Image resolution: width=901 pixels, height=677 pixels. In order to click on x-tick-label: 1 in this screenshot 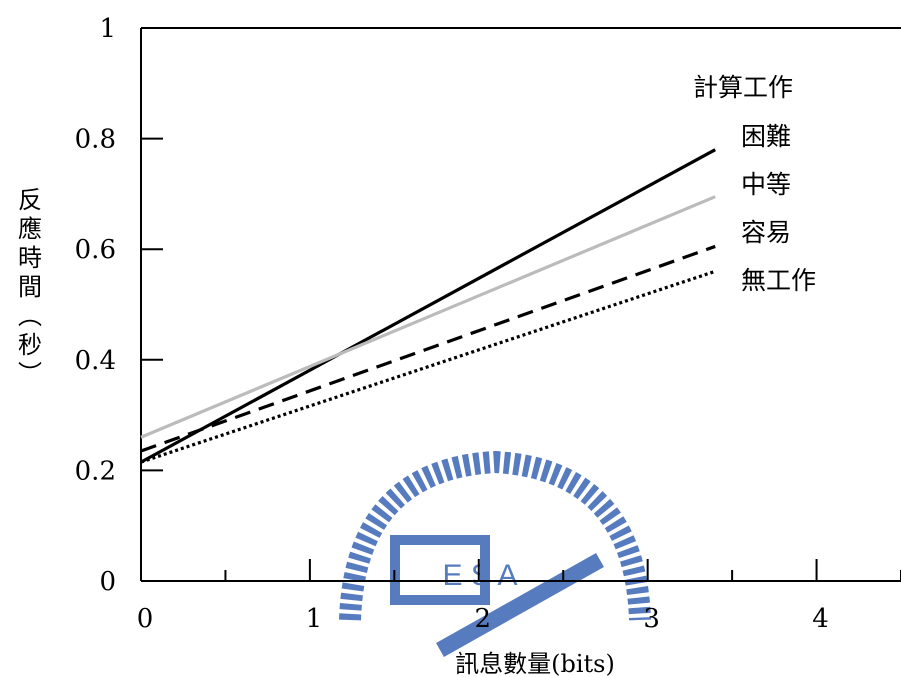, I will do `click(314, 619)`.